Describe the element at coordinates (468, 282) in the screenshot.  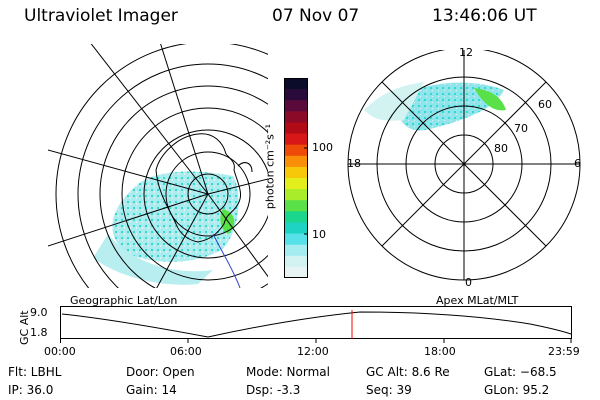
I see `mlt-label-0: 0` at that location.